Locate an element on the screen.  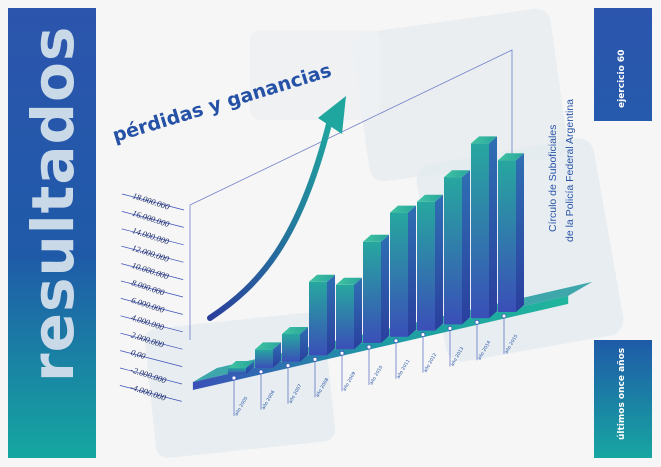
bar-año 2006 is located at coordinates (268, 355).